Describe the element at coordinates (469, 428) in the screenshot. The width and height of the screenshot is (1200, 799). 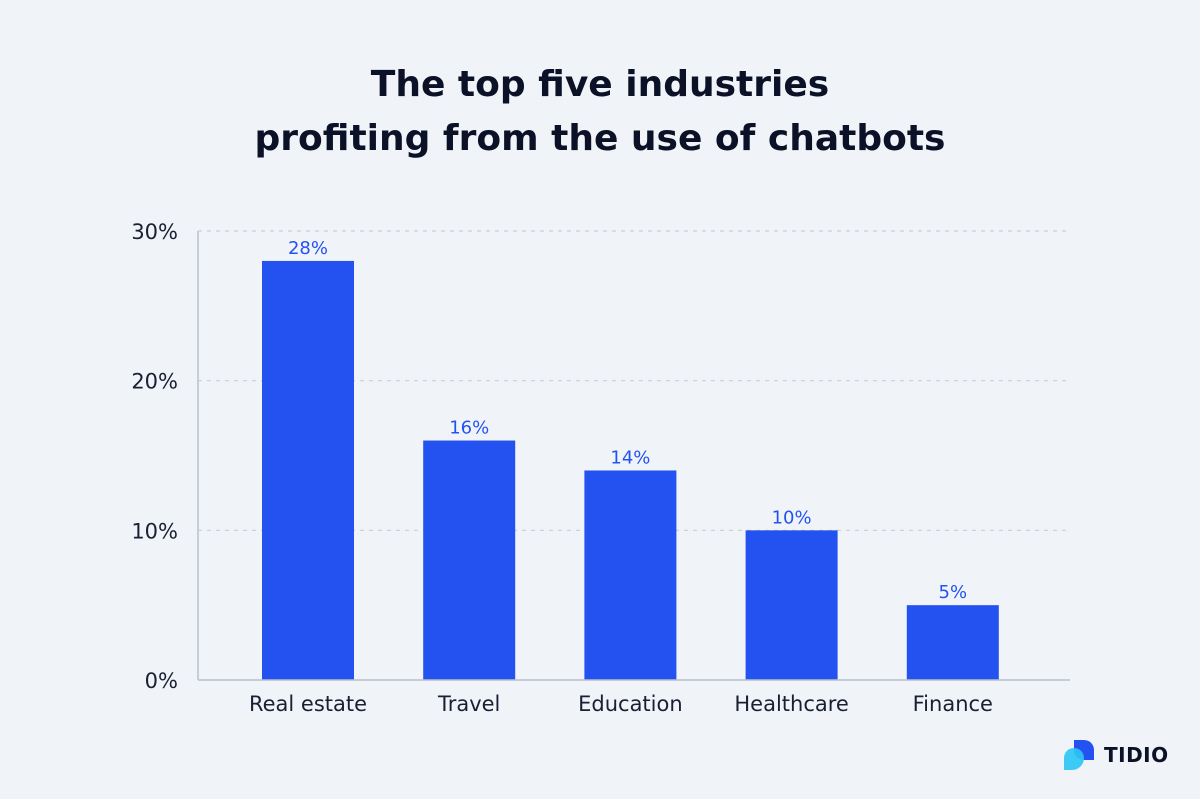
I see `bar-value-label: 16%` at that location.